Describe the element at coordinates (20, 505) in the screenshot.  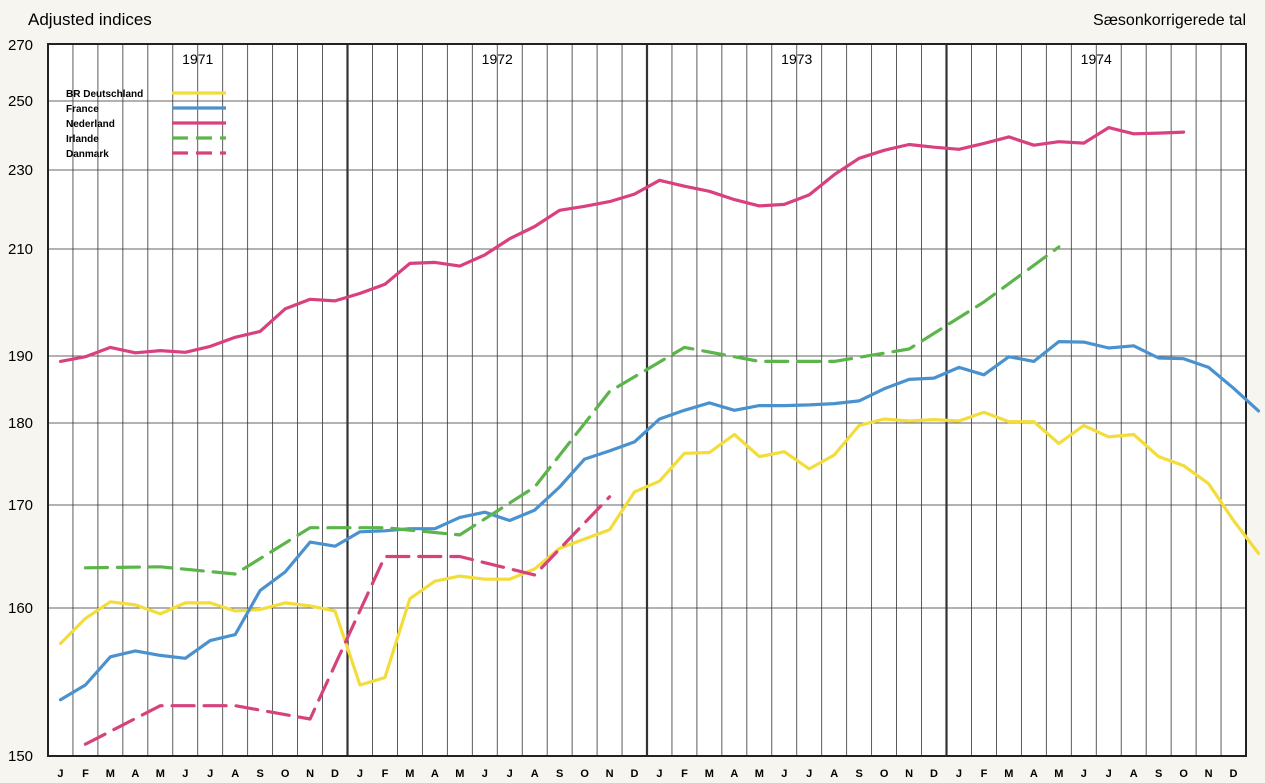
I see `y-tick-label: 170` at that location.